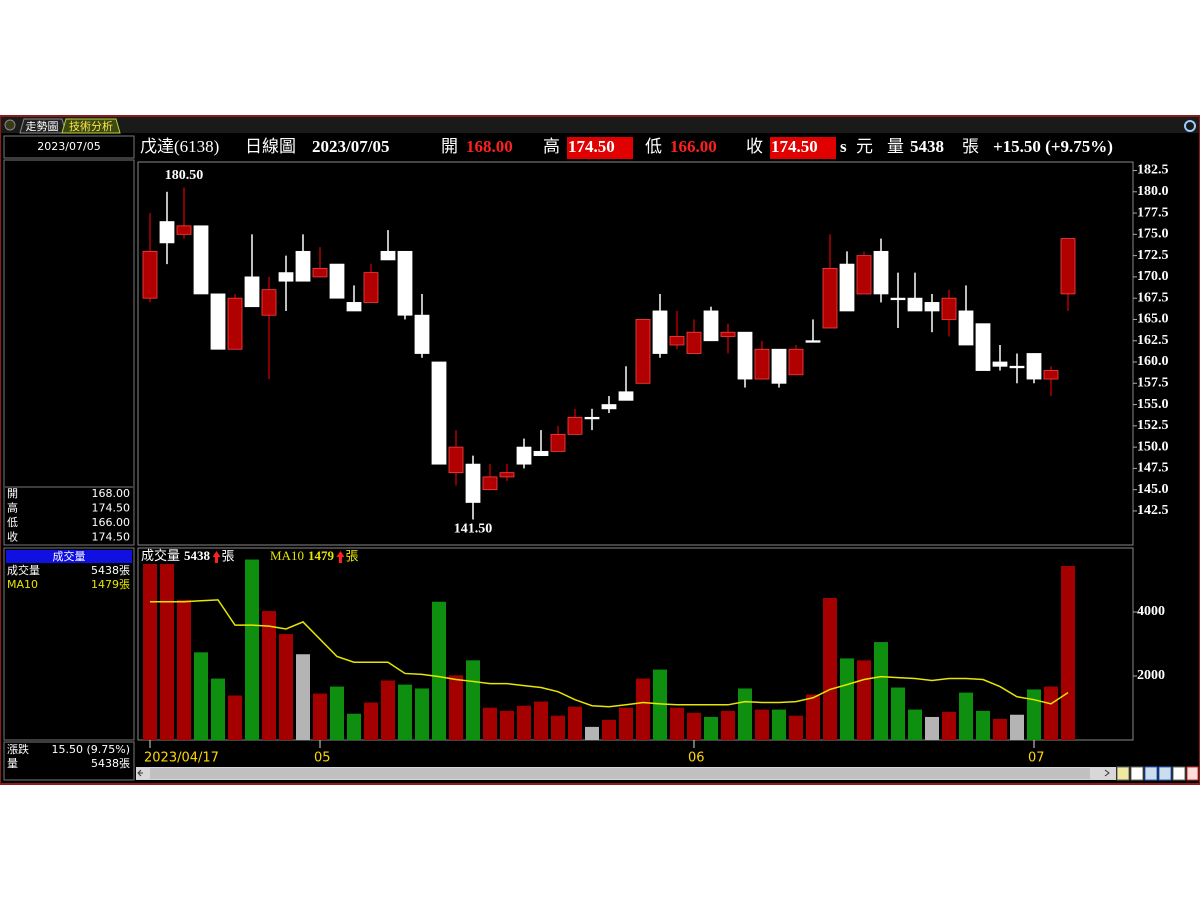  I want to click on scroll-thumb, so click(620, 773).